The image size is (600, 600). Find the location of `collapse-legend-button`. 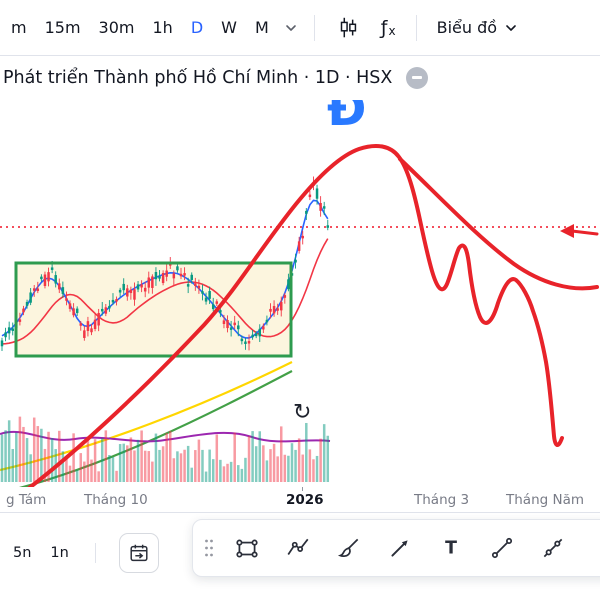

collapse-legend-button is located at coordinates (417, 77).